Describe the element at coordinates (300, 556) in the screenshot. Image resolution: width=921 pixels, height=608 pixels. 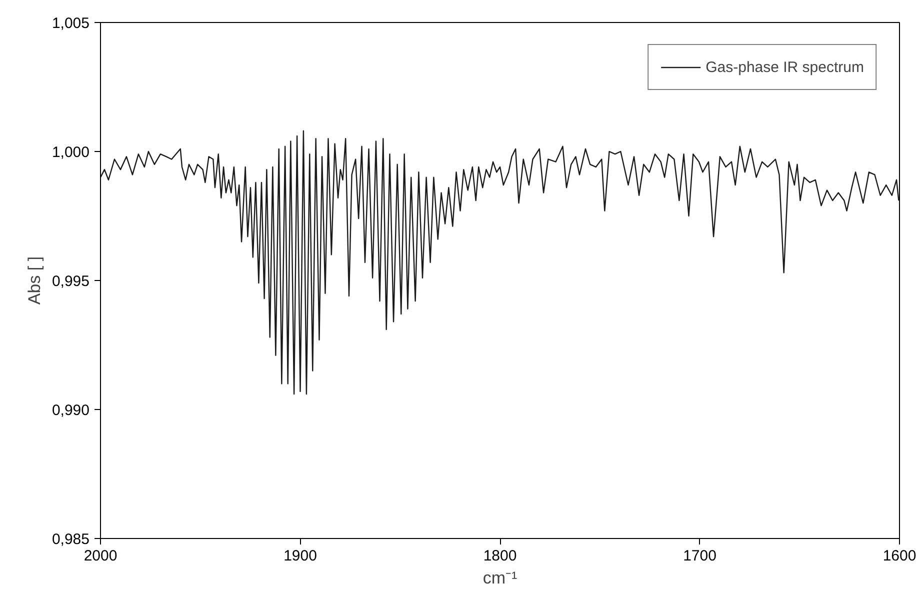
I see `x-tick-label: 1900` at that location.